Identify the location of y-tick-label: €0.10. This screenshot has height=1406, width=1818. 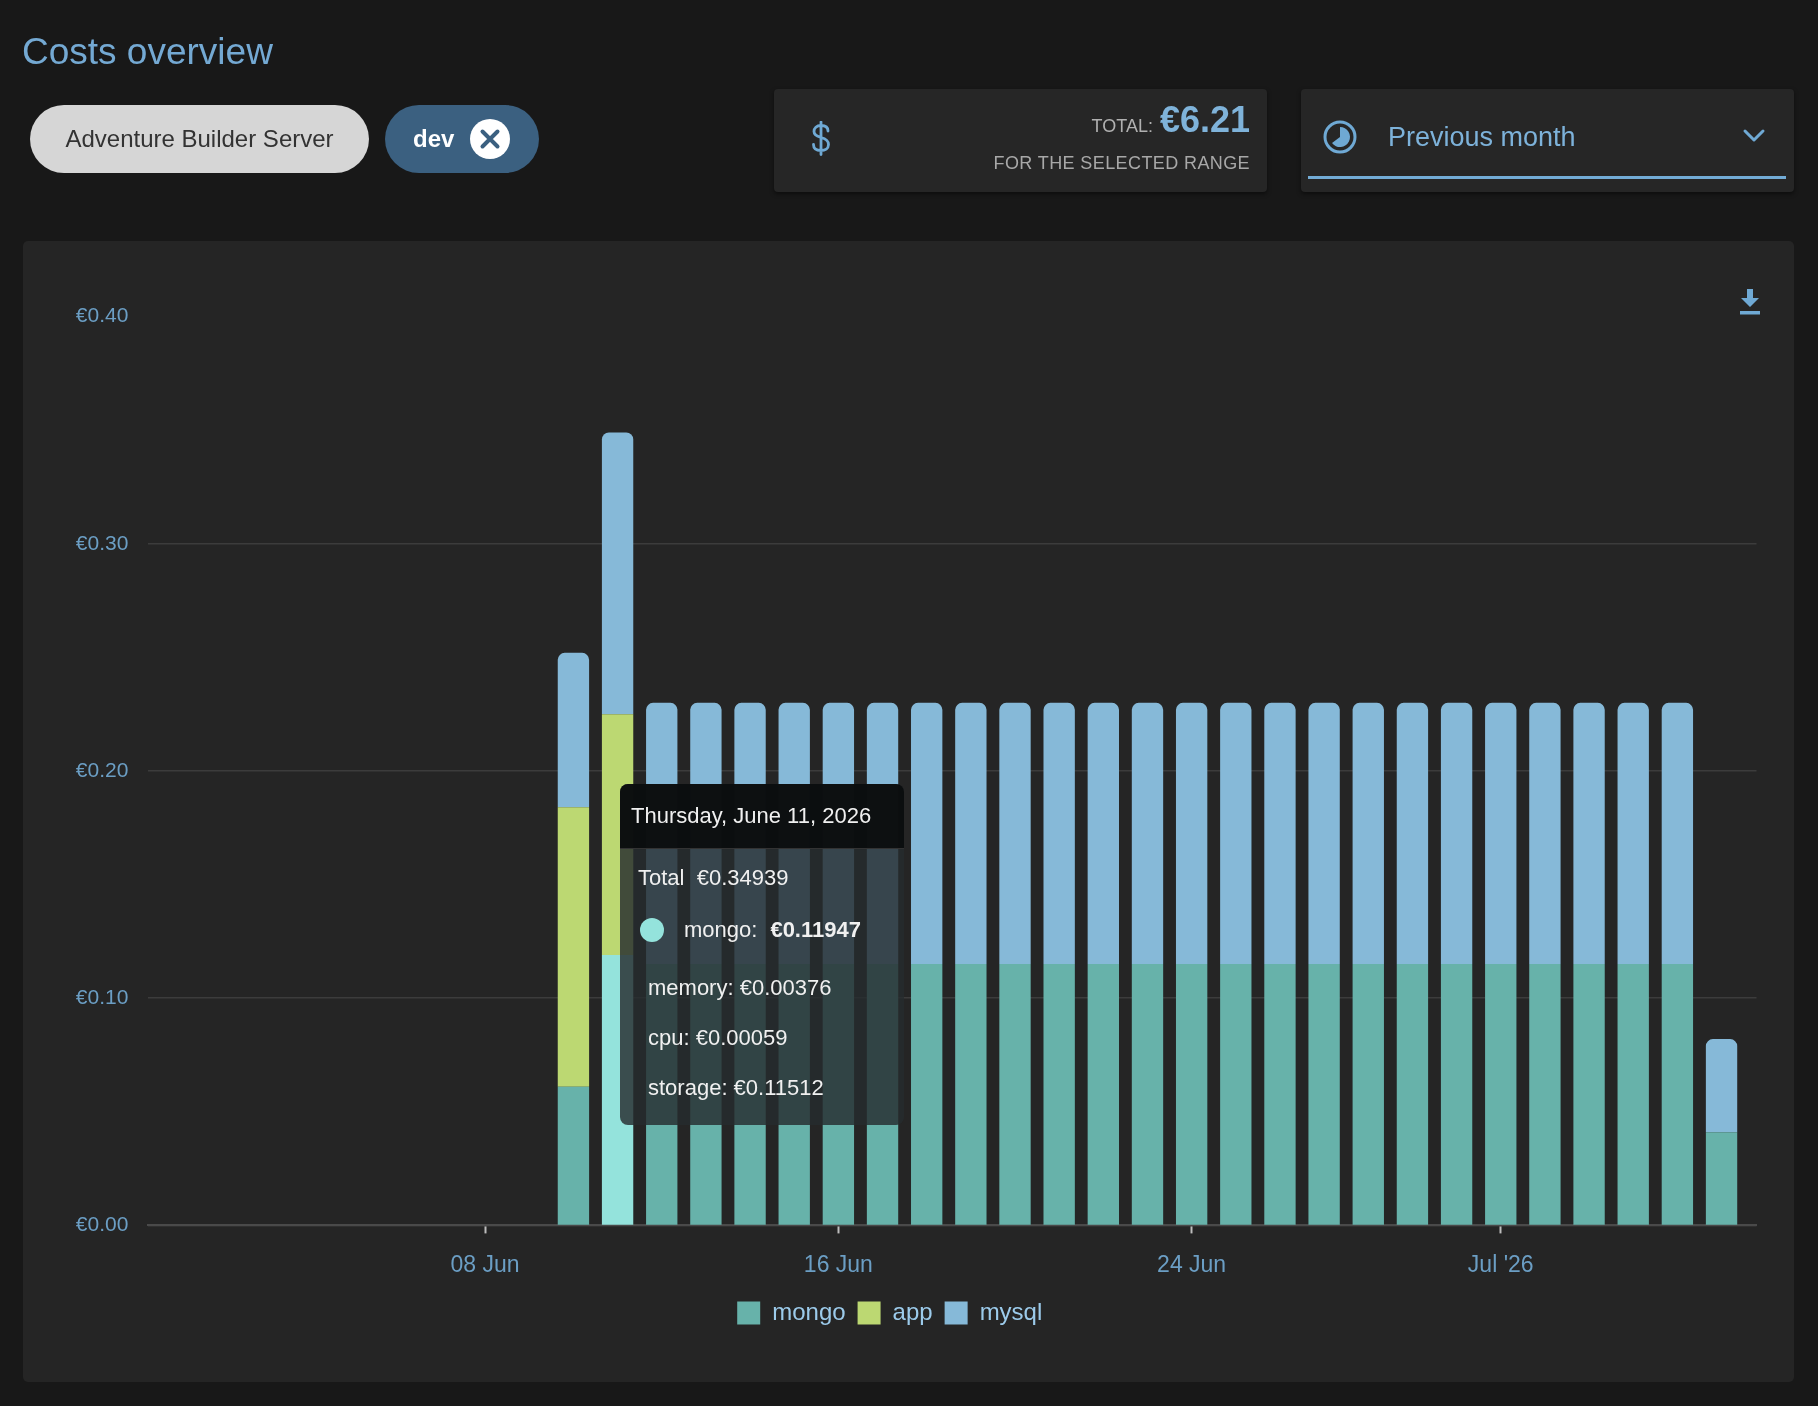
(102, 996).